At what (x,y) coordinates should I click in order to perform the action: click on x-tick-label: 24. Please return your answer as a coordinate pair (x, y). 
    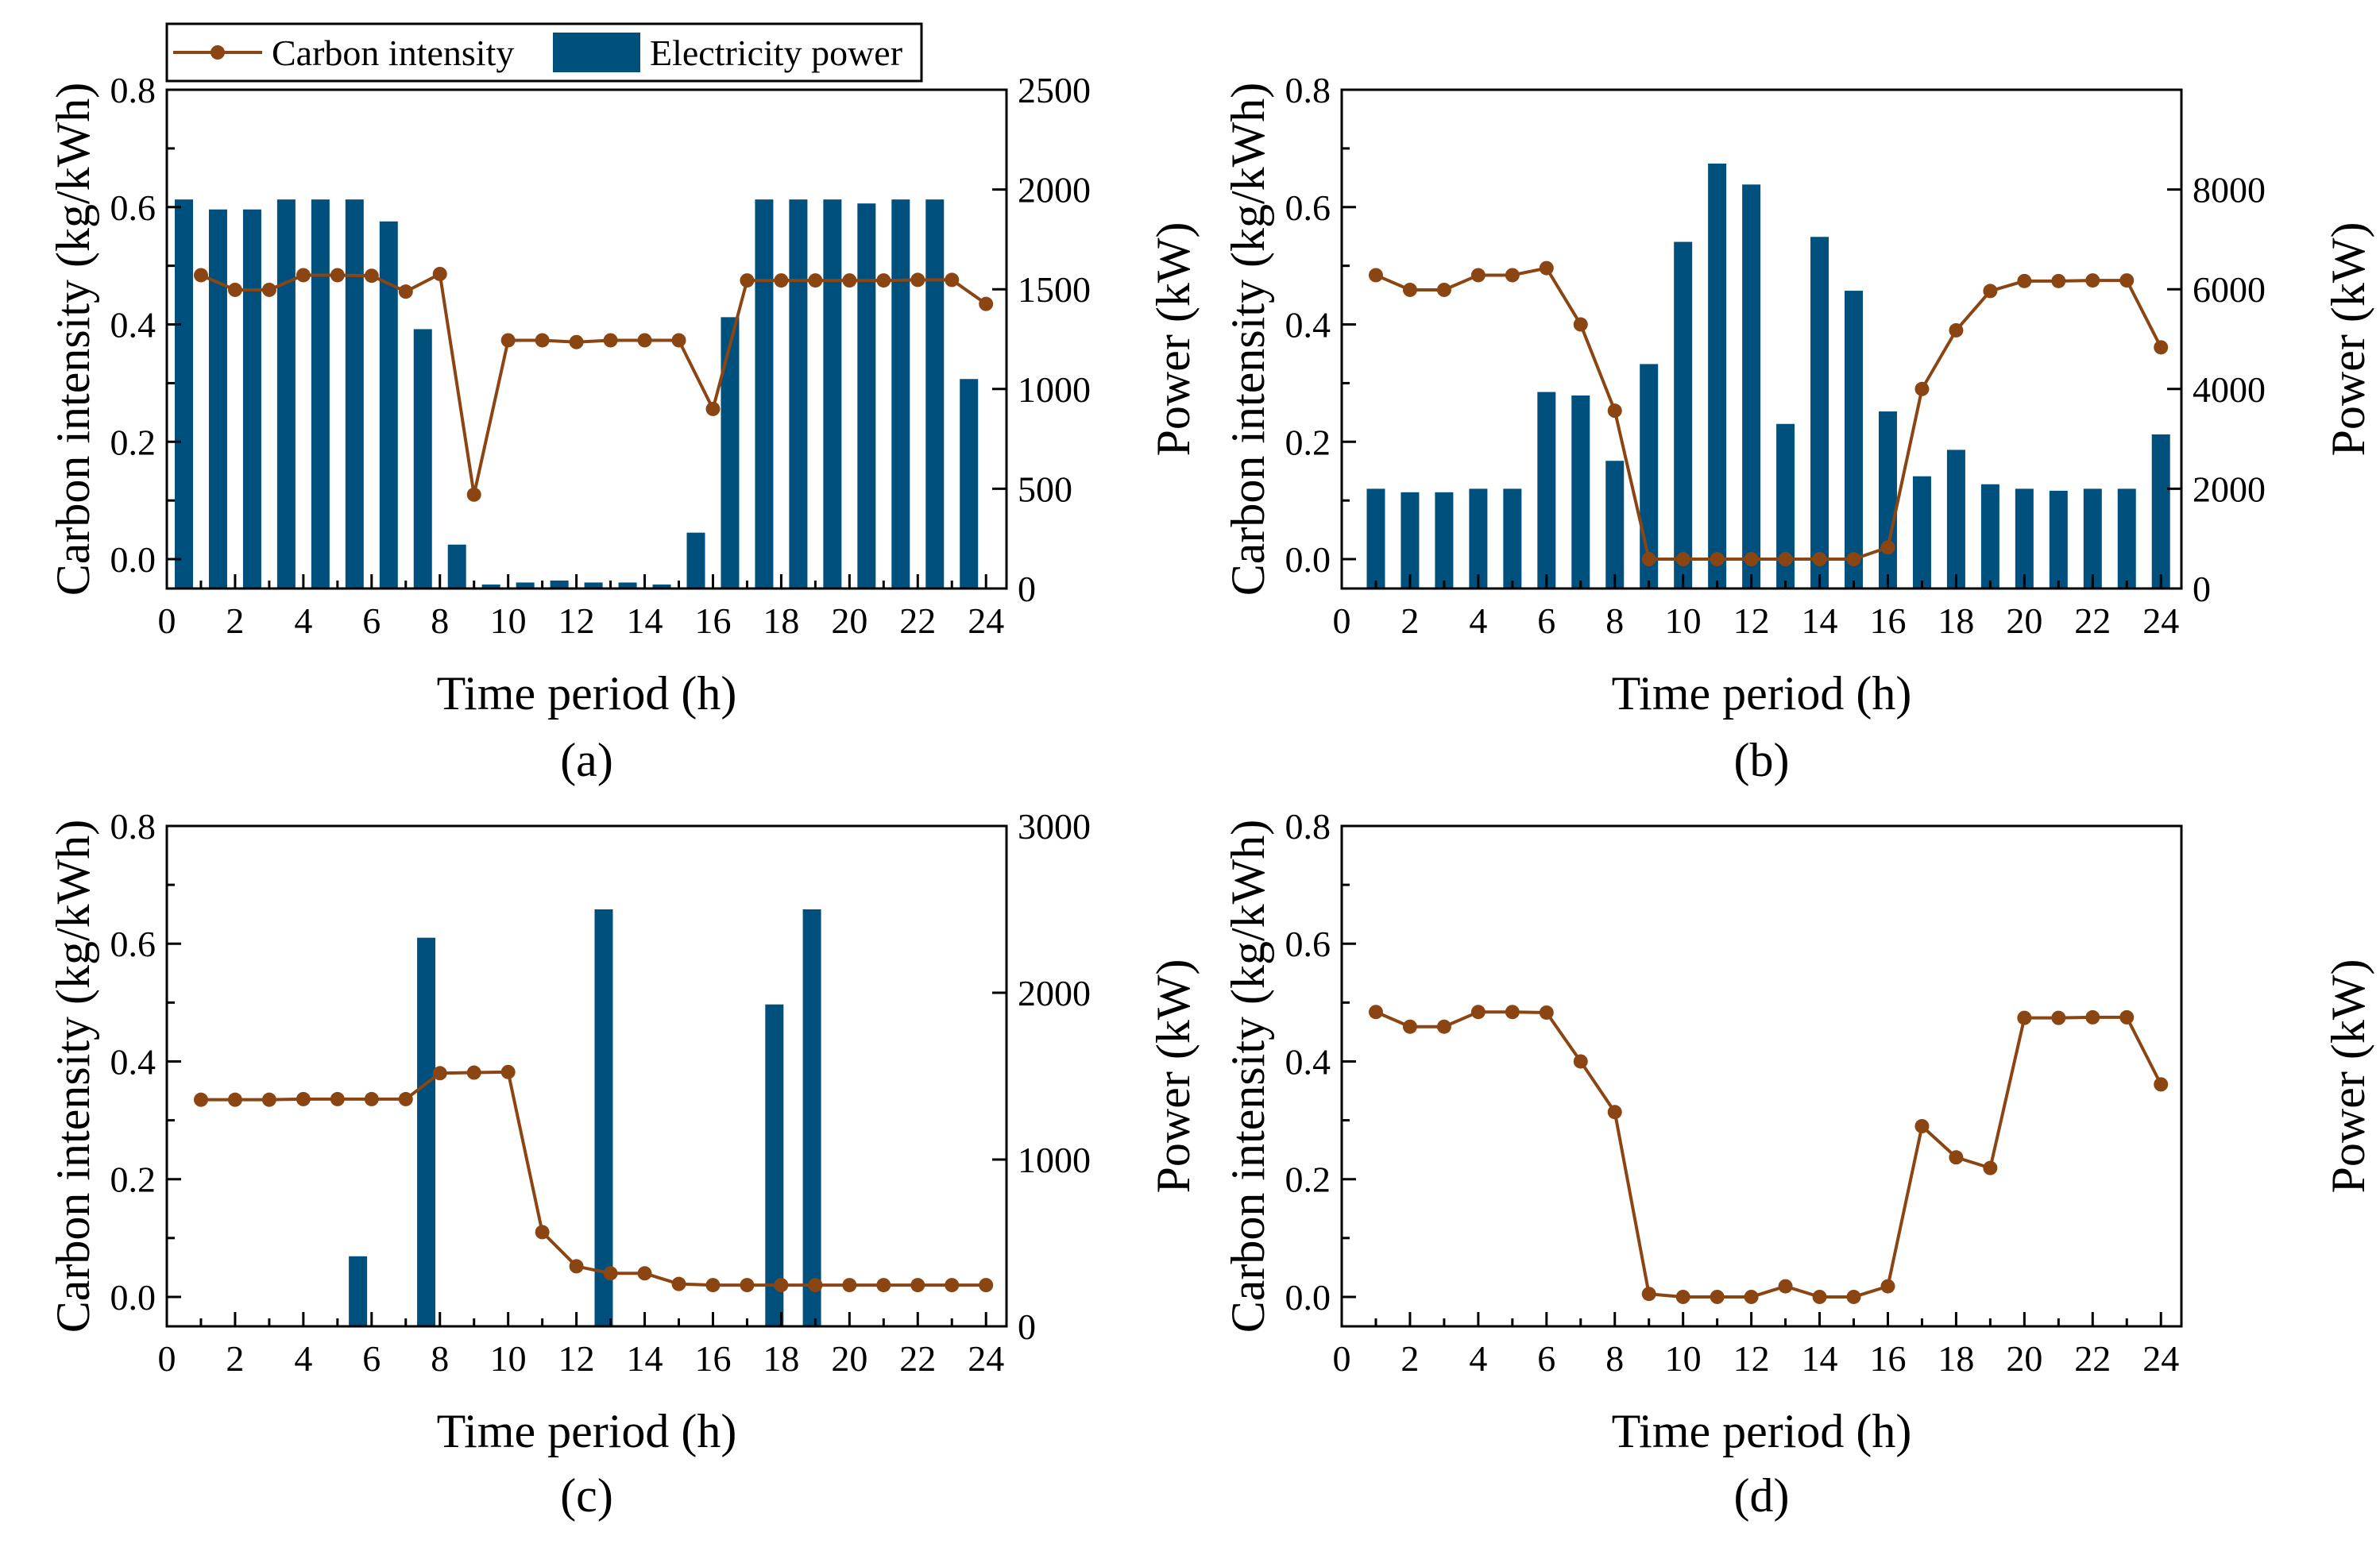
    Looking at the image, I should click on (2160, 1358).